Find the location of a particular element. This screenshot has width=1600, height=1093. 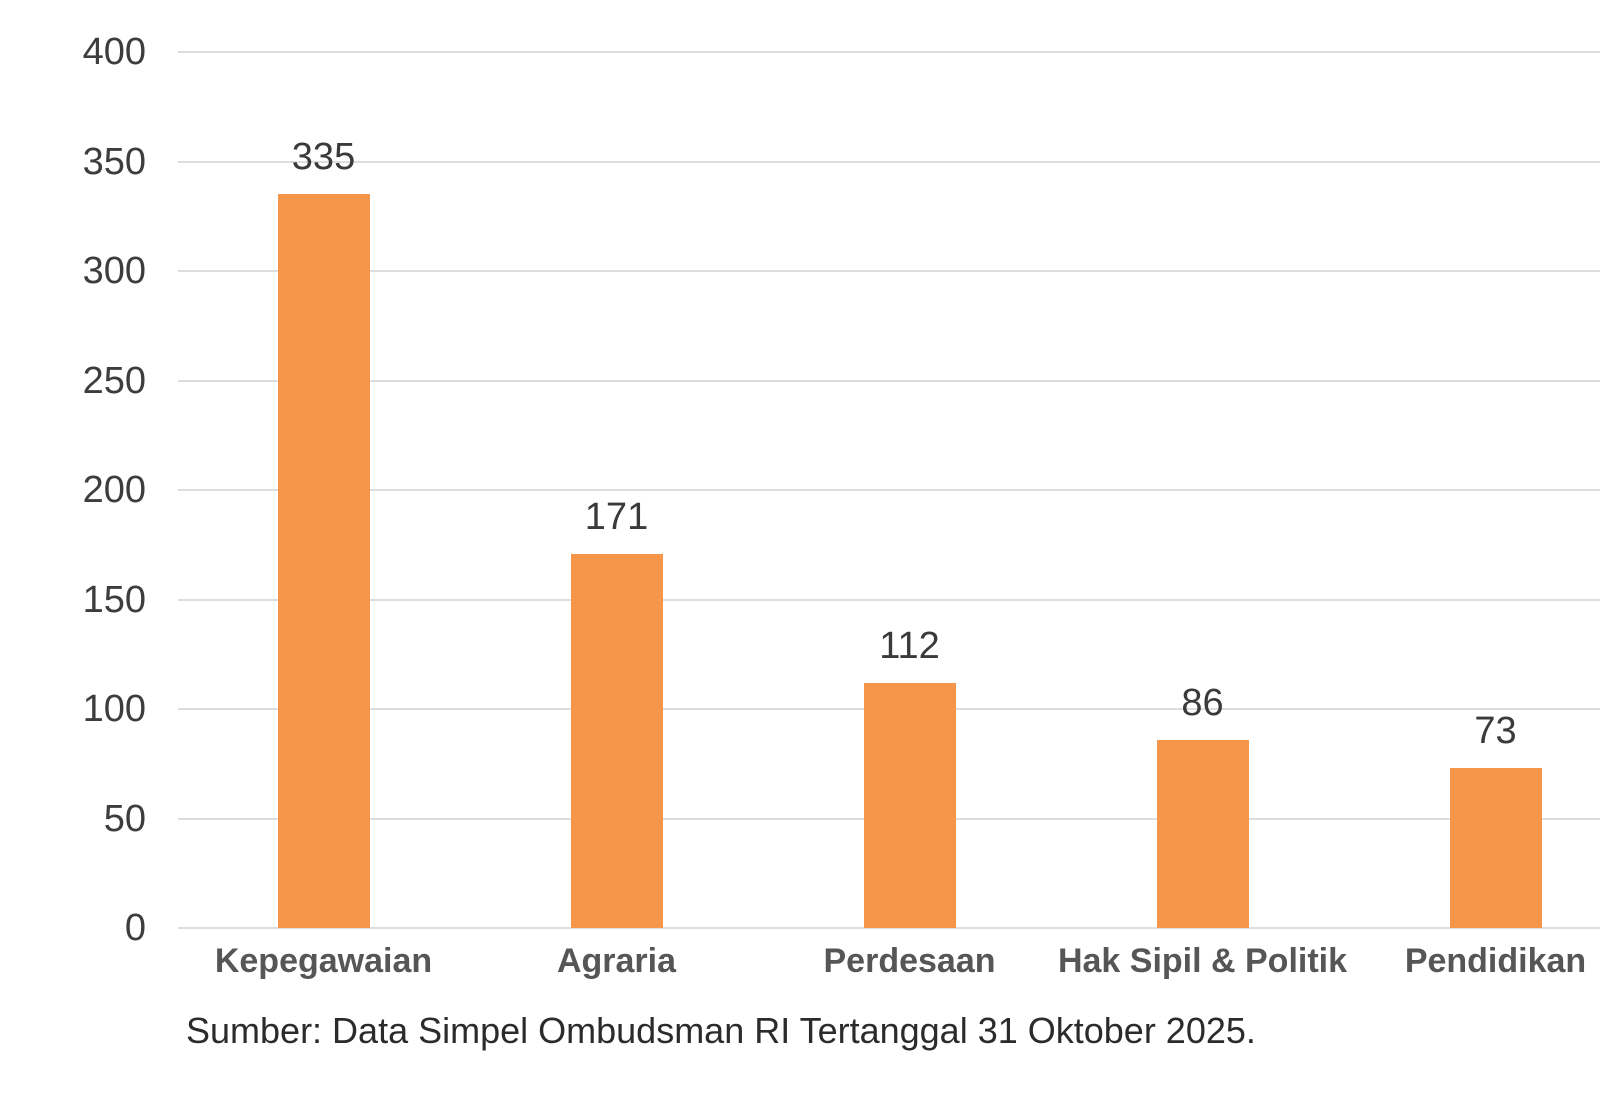

y-axis-tick-label: 250 is located at coordinates (114, 380).